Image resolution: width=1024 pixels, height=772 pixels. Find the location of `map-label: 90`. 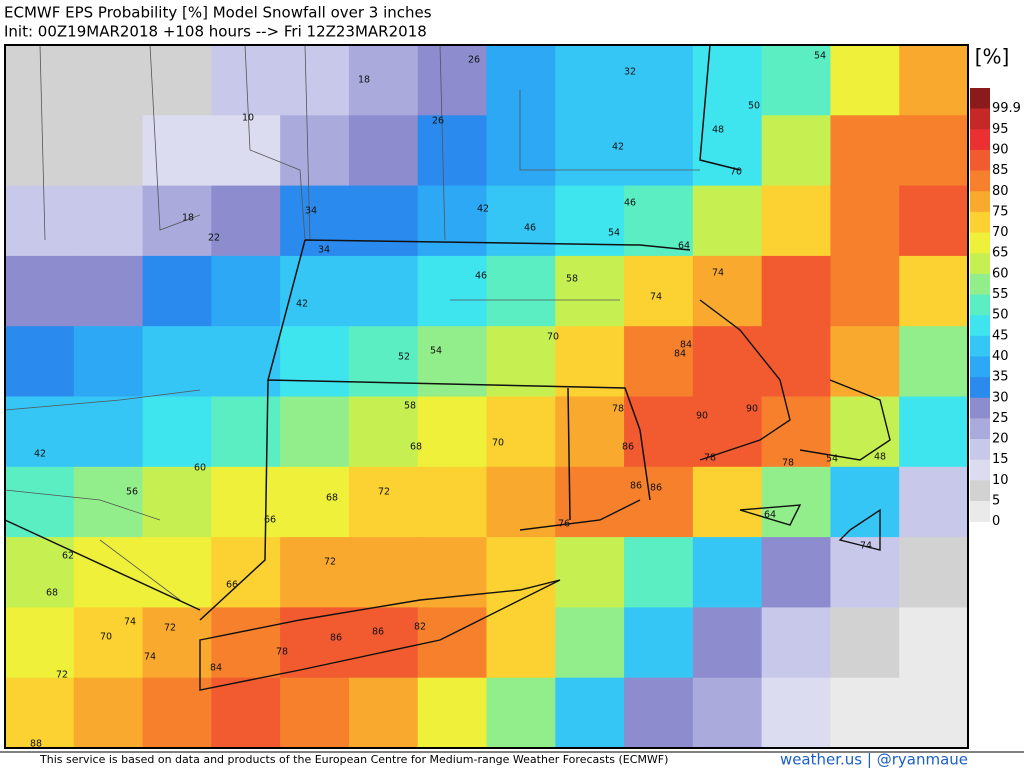

map-label: 90 is located at coordinates (702, 416).